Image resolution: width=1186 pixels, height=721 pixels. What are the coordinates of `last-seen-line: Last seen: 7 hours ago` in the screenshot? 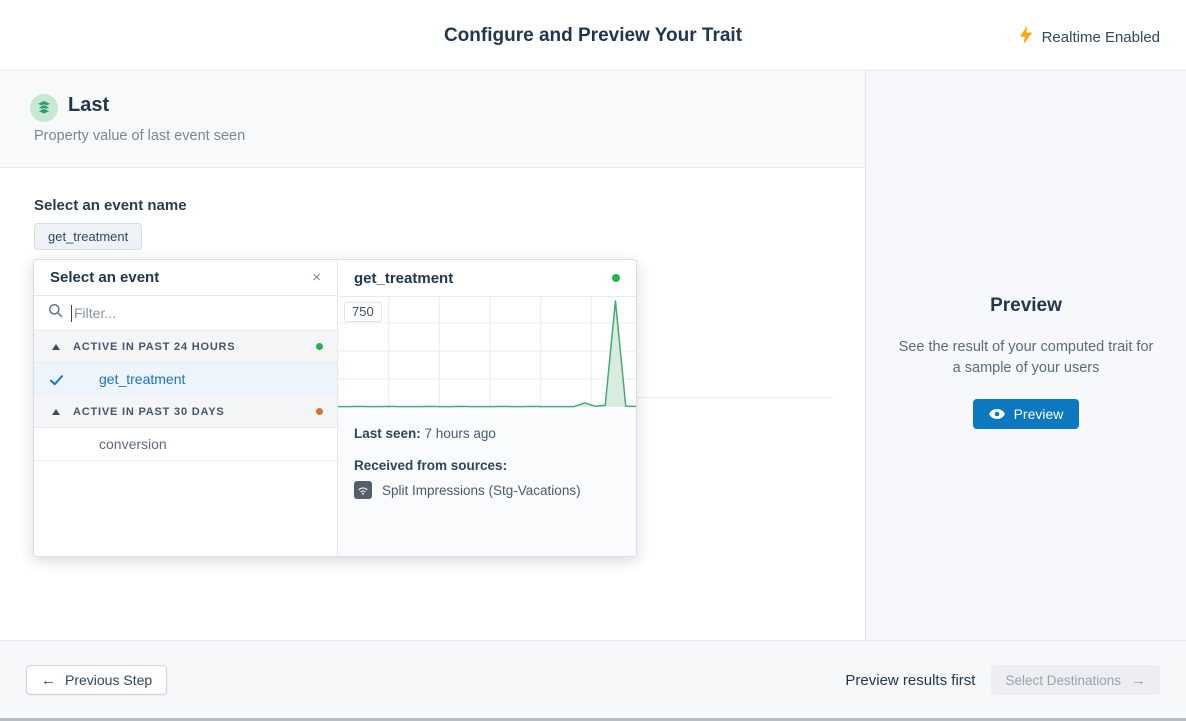 It's located at (487, 433).